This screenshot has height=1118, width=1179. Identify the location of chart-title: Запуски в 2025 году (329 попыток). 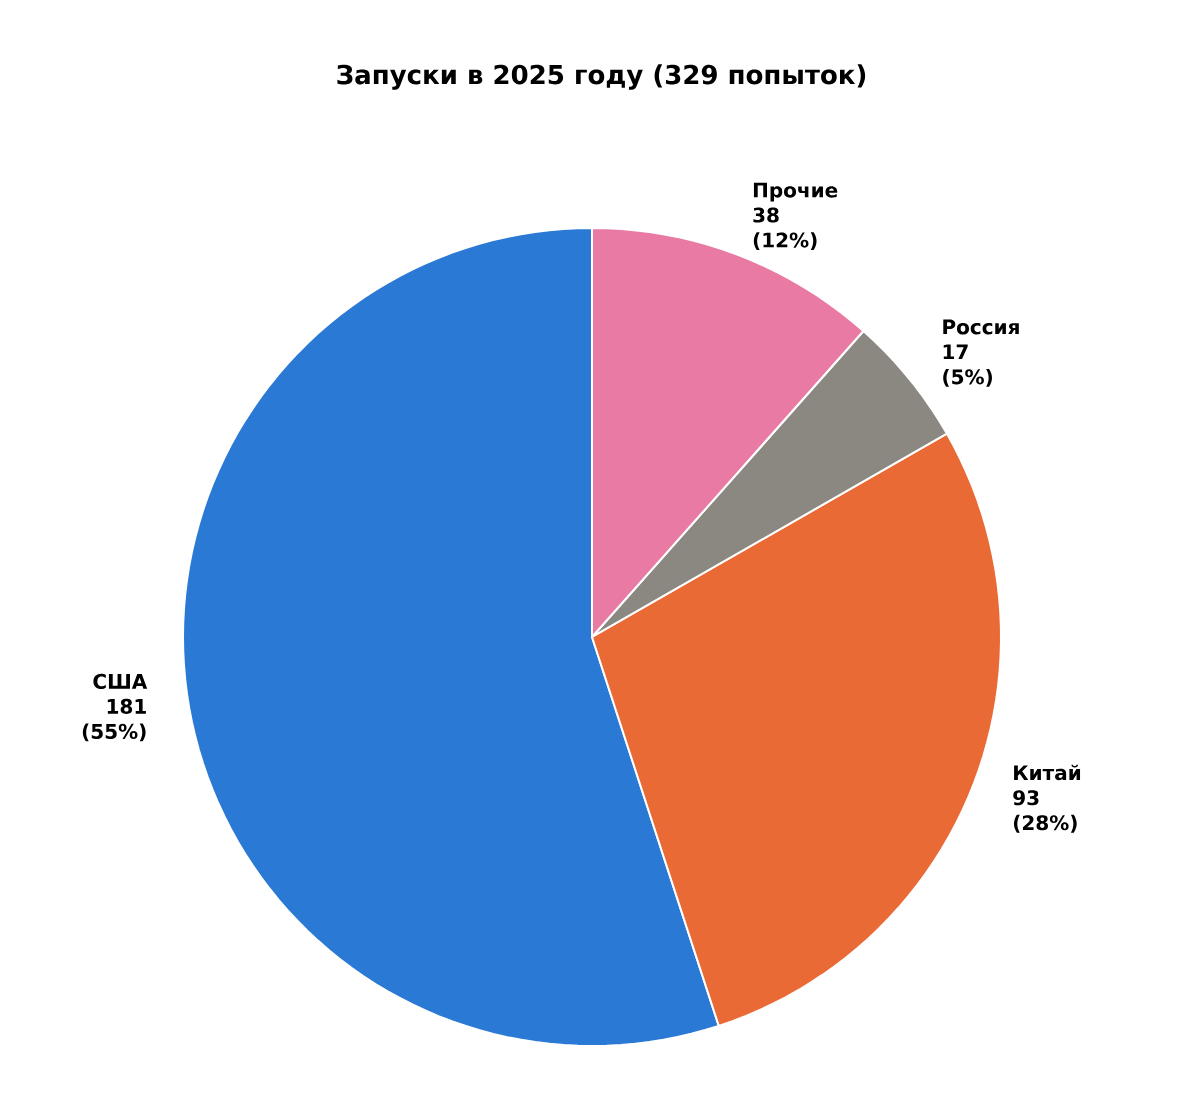
(601, 77).